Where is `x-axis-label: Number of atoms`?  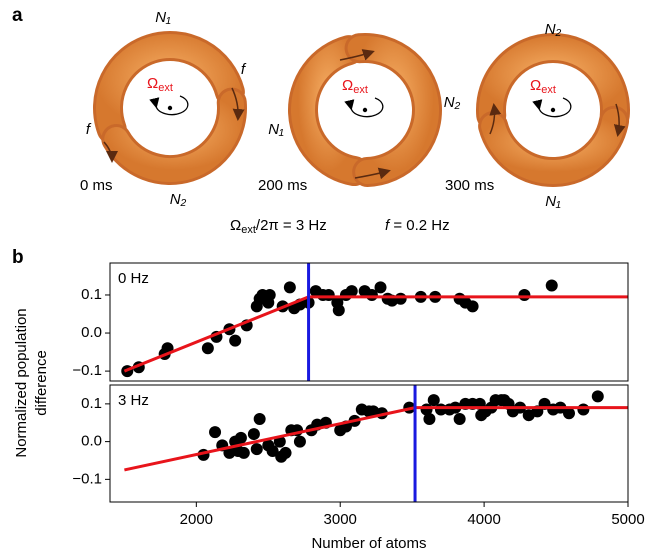
x-axis-label: Number of atoms is located at coordinates (368, 543).